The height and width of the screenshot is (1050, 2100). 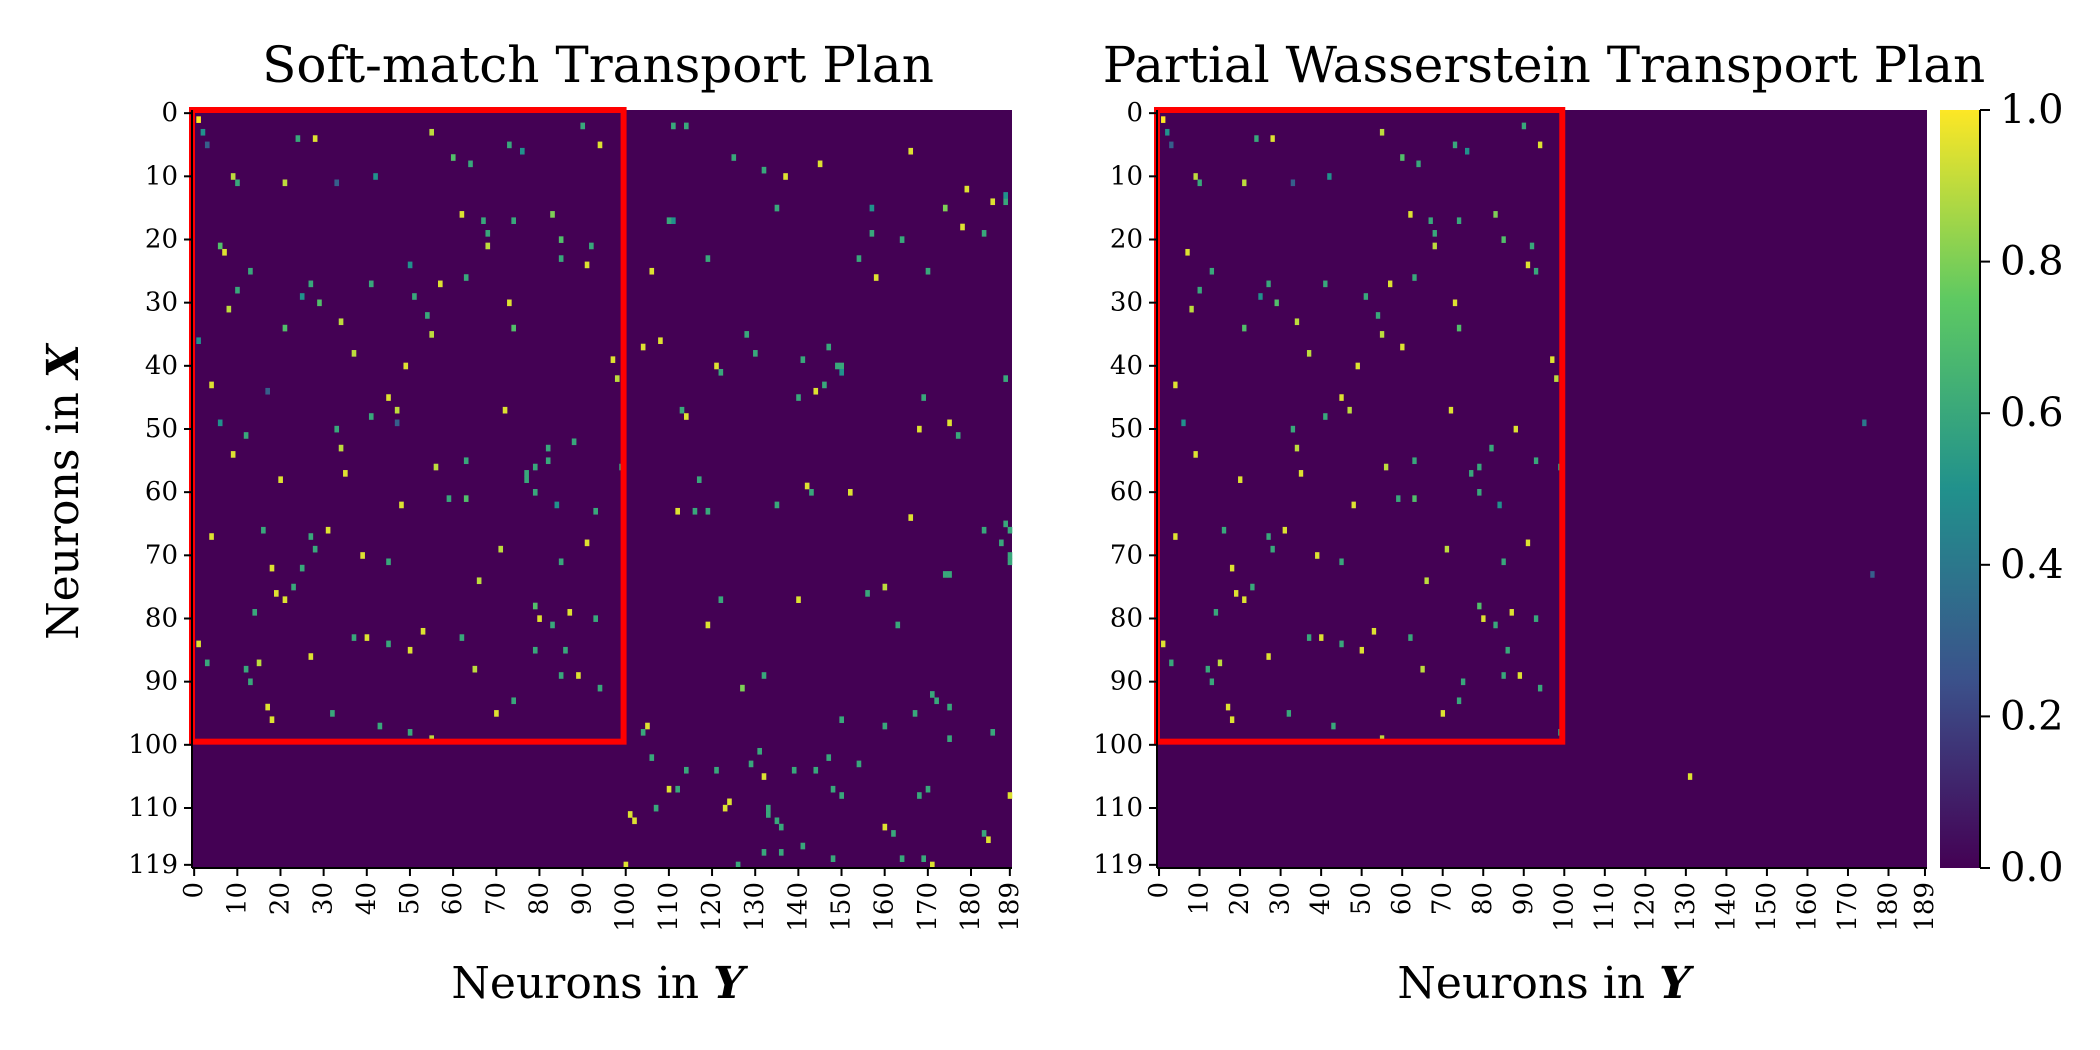 What do you see at coordinates (161, 303) in the screenshot?
I see `y-tick-label: 30` at bounding box center [161, 303].